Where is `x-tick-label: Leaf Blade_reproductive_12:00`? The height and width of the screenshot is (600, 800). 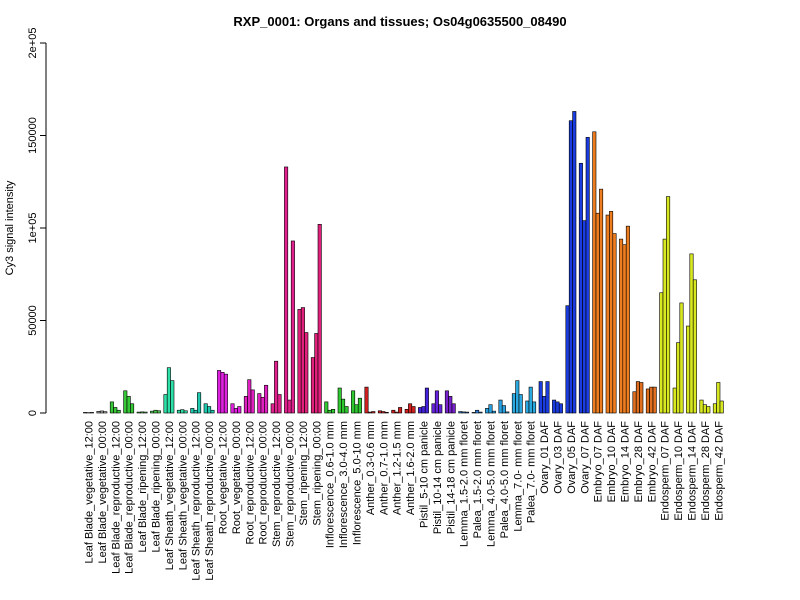
x-tick-label: Leaf Blade_reproductive_12:00 is located at coordinates (116, 497).